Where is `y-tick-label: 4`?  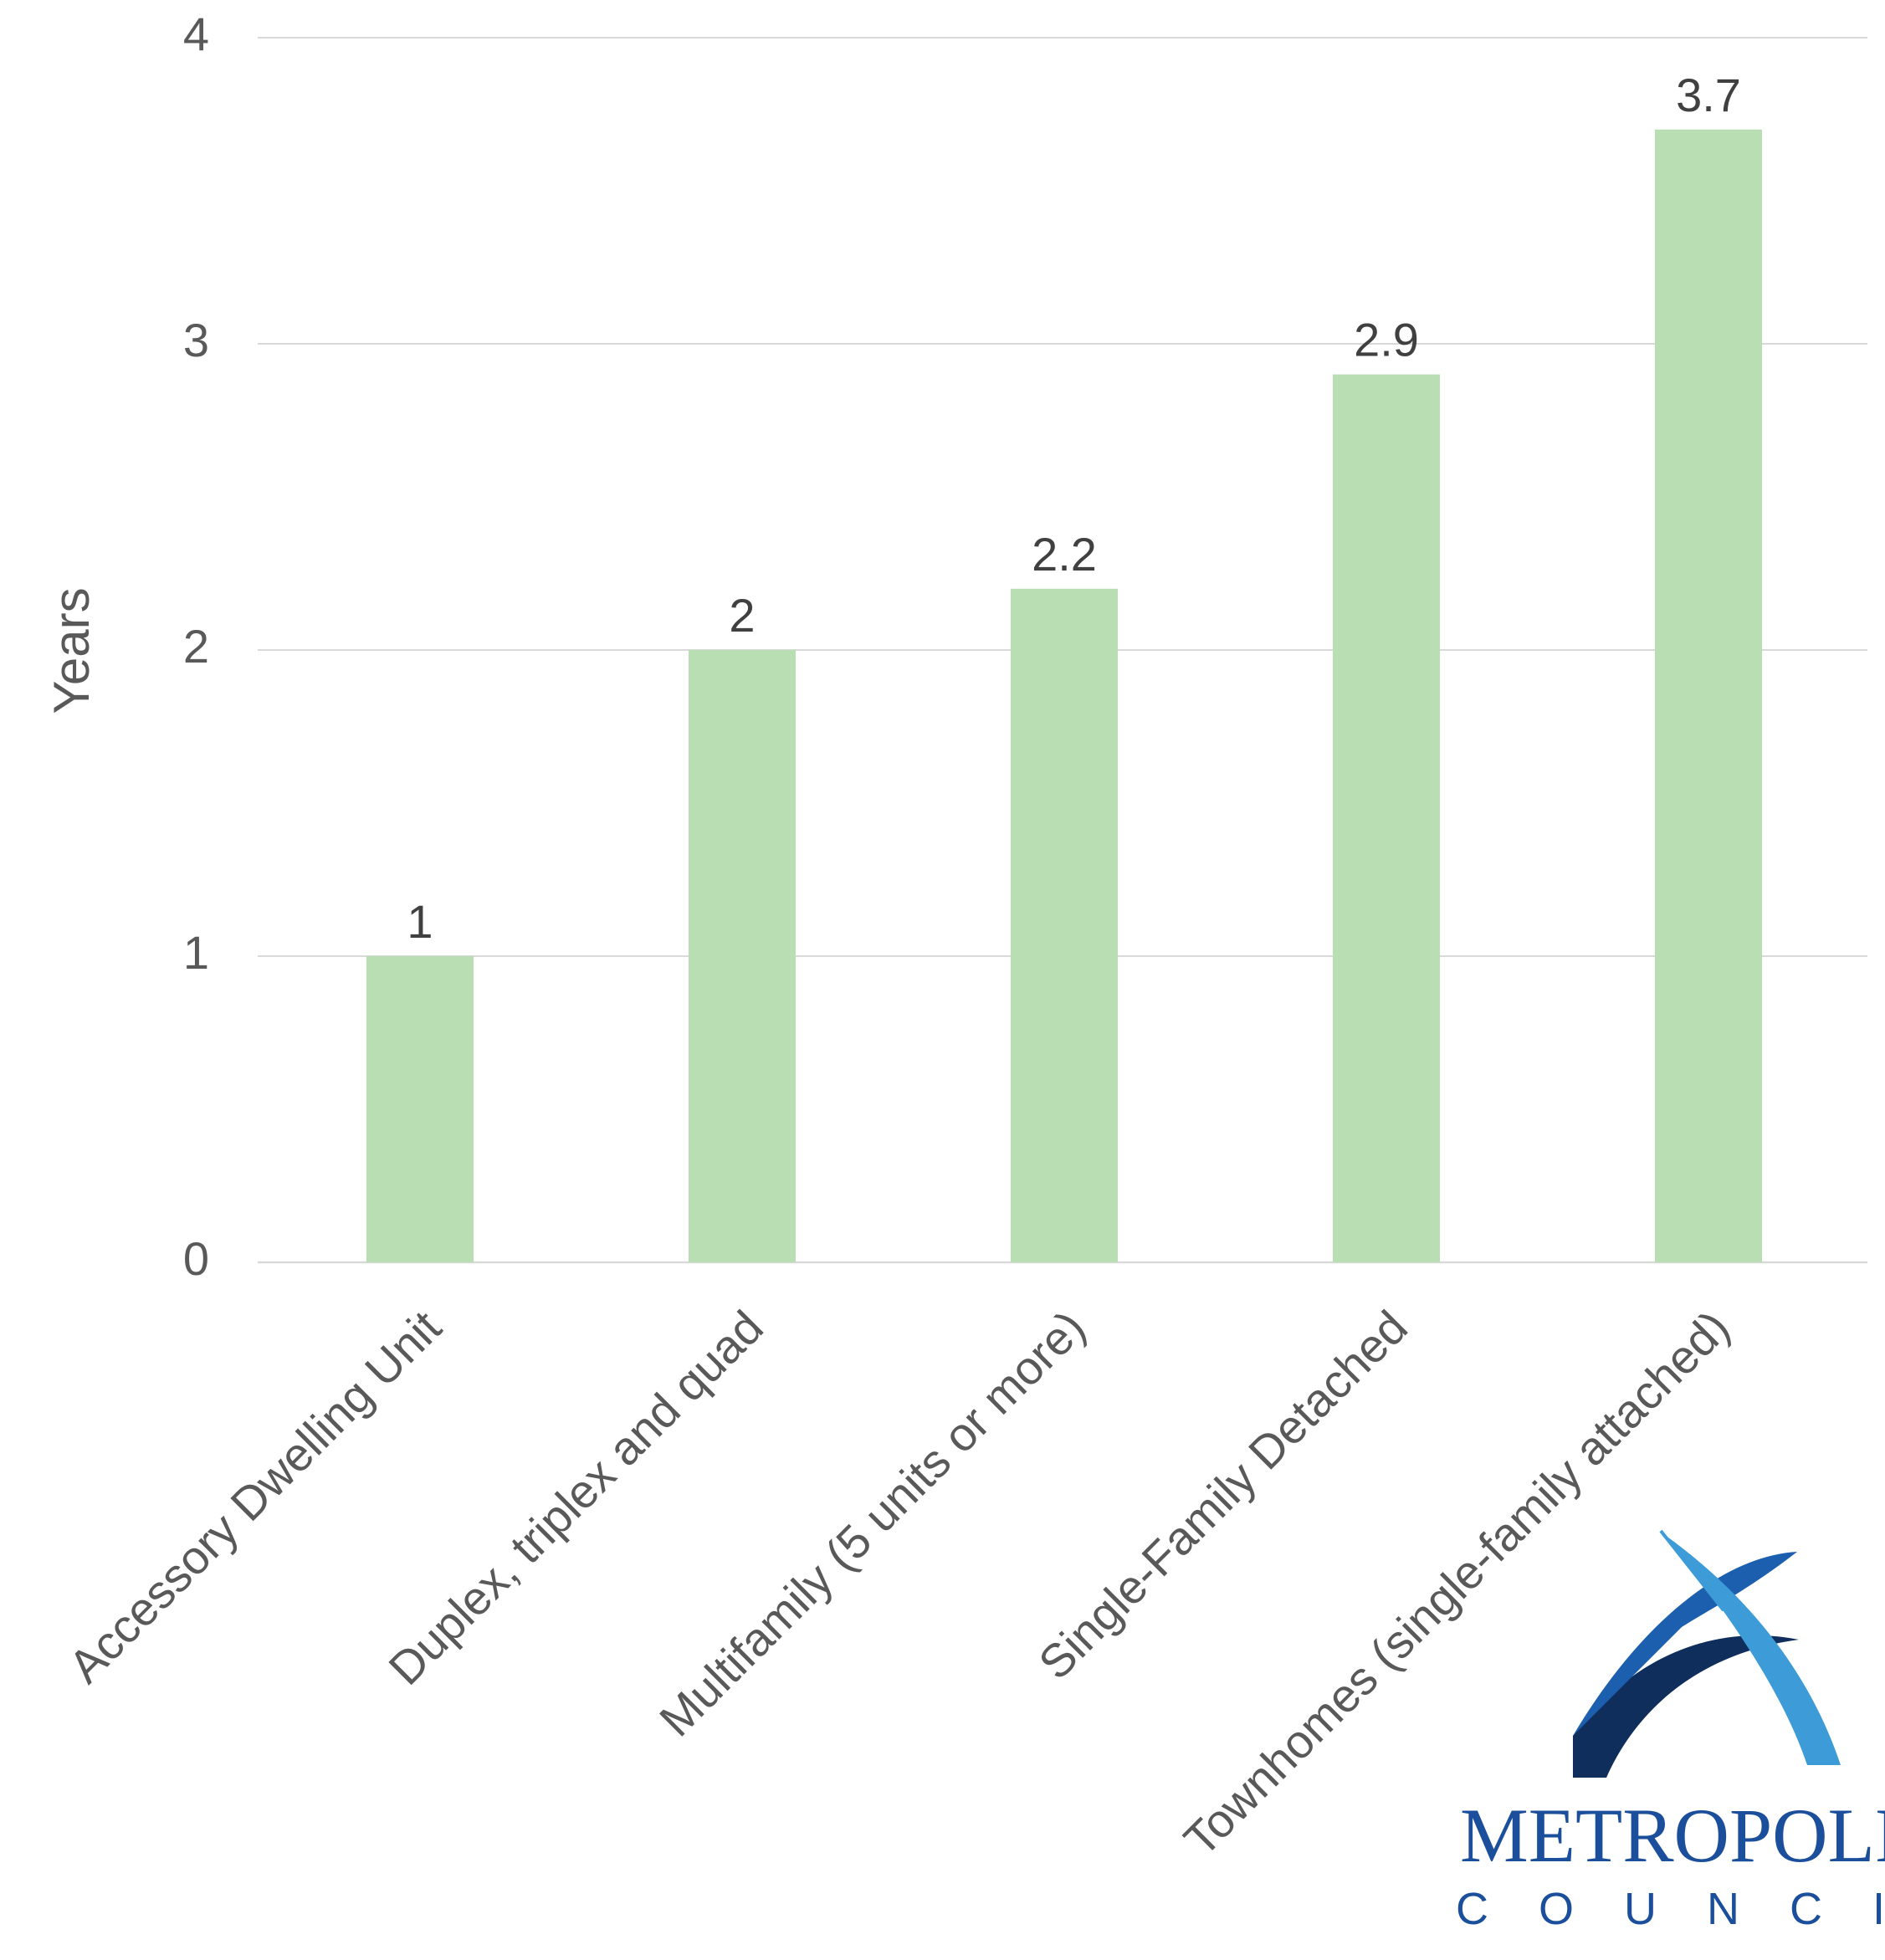
y-tick-label: 4 is located at coordinates (196, 34).